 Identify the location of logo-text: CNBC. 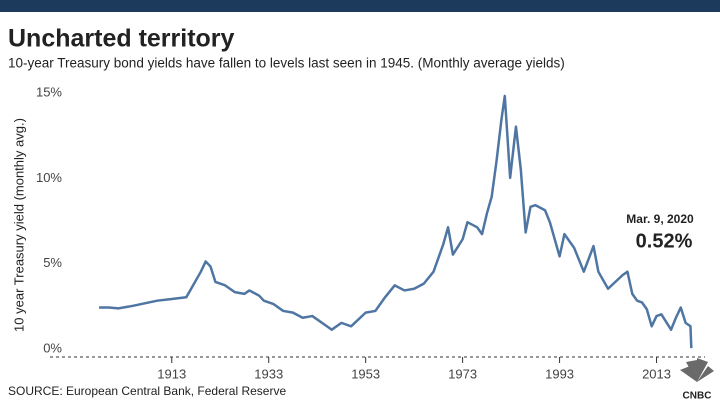
(697, 396).